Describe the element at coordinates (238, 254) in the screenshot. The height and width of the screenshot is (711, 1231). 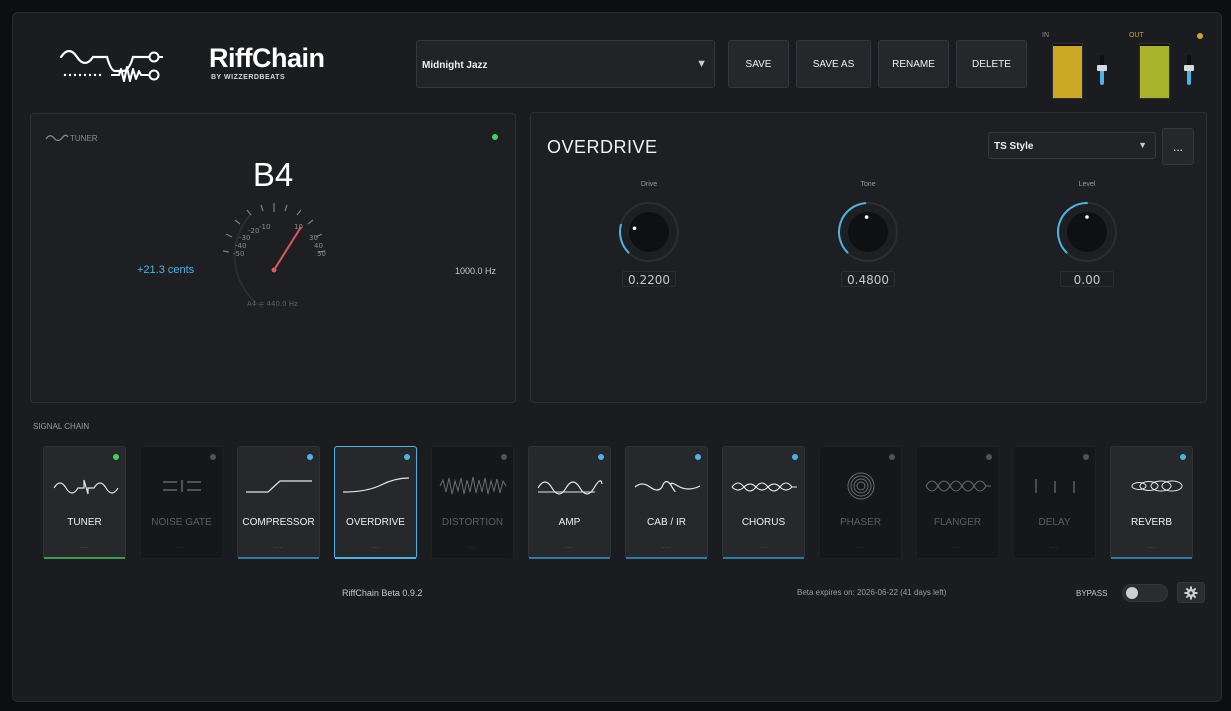
I see `tuner-scale-label: -50` at that location.